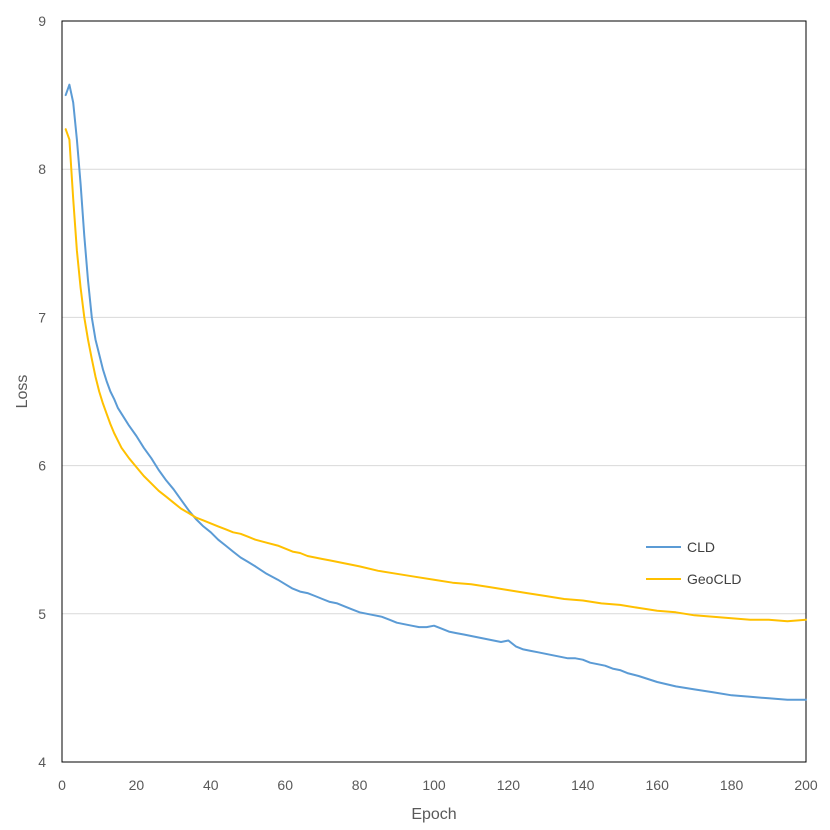 The image size is (830, 830). What do you see at coordinates (137, 785) in the screenshot?
I see `x-tick-label: 20` at bounding box center [137, 785].